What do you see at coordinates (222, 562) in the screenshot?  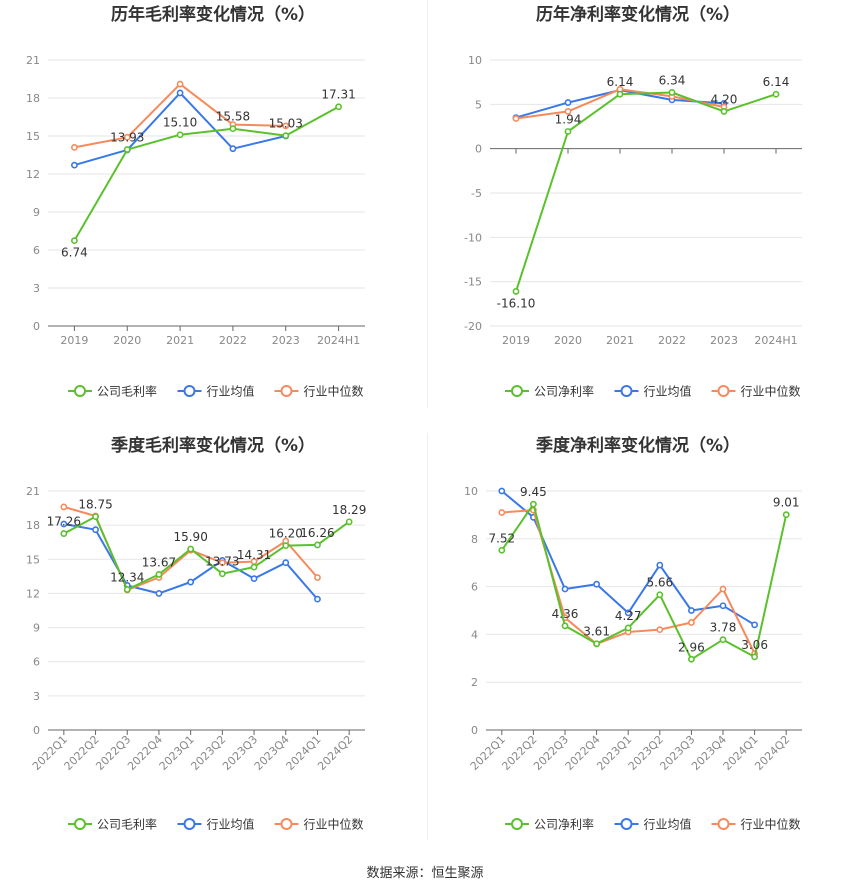 I see `data-label: 13.73` at bounding box center [222, 562].